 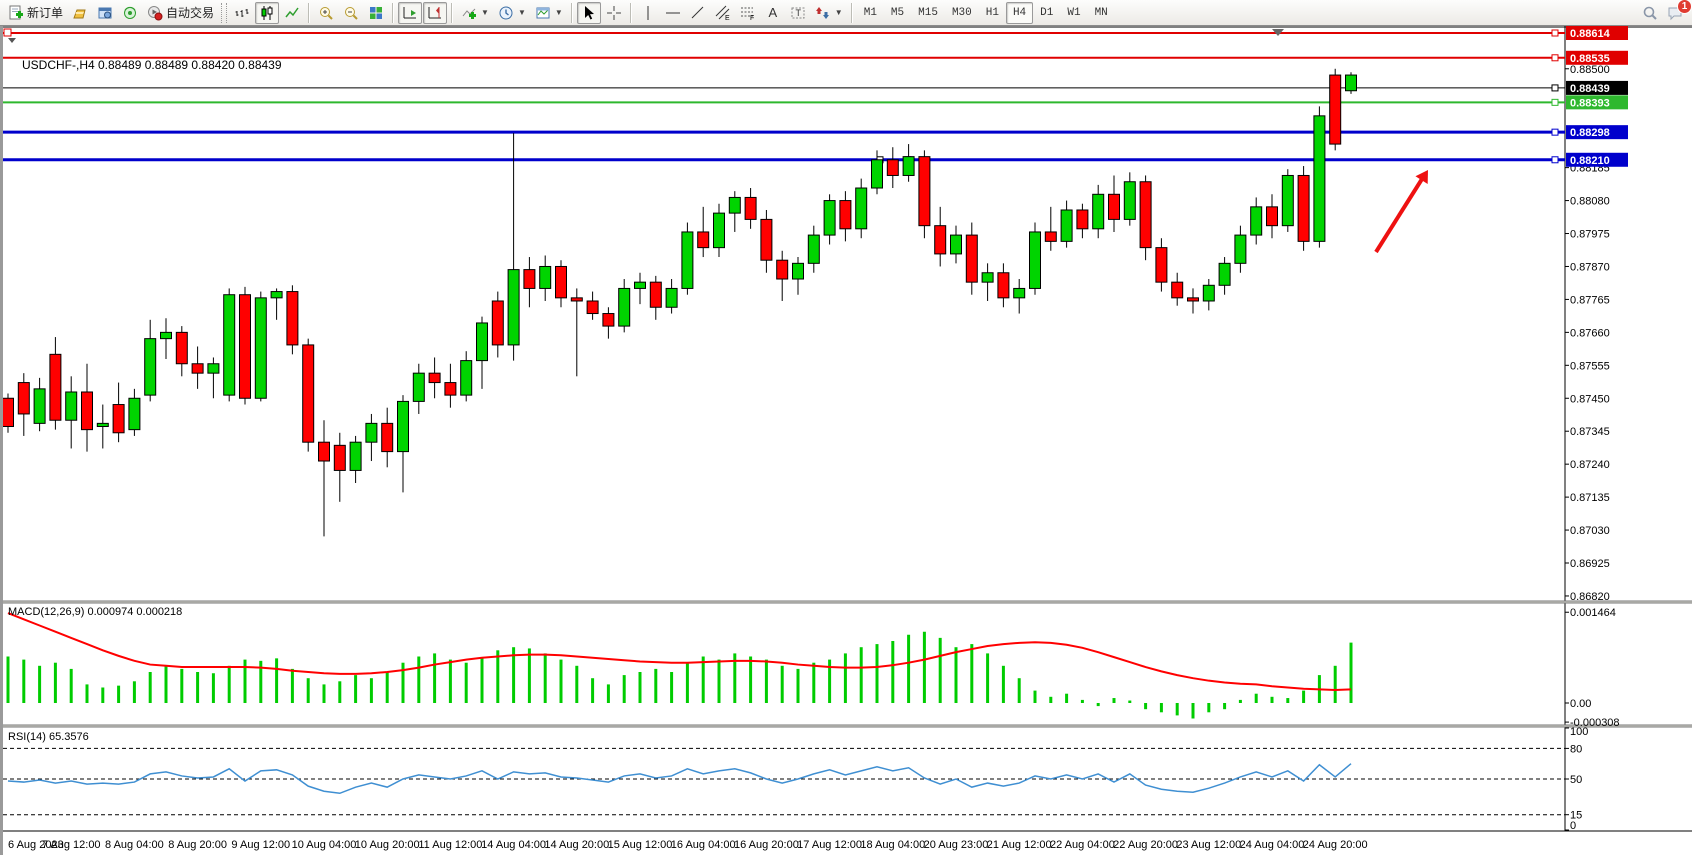 What do you see at coordinates (12, 40) in the screenshot?
I see `collapse-arrow-icon` at bounding box center [12, 40].